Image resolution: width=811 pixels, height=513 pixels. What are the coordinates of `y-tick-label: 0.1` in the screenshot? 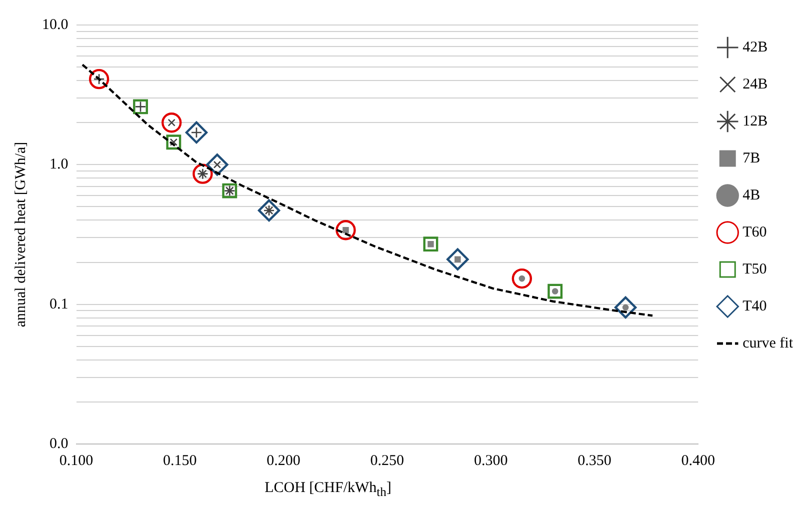 It's located at (59, 304).